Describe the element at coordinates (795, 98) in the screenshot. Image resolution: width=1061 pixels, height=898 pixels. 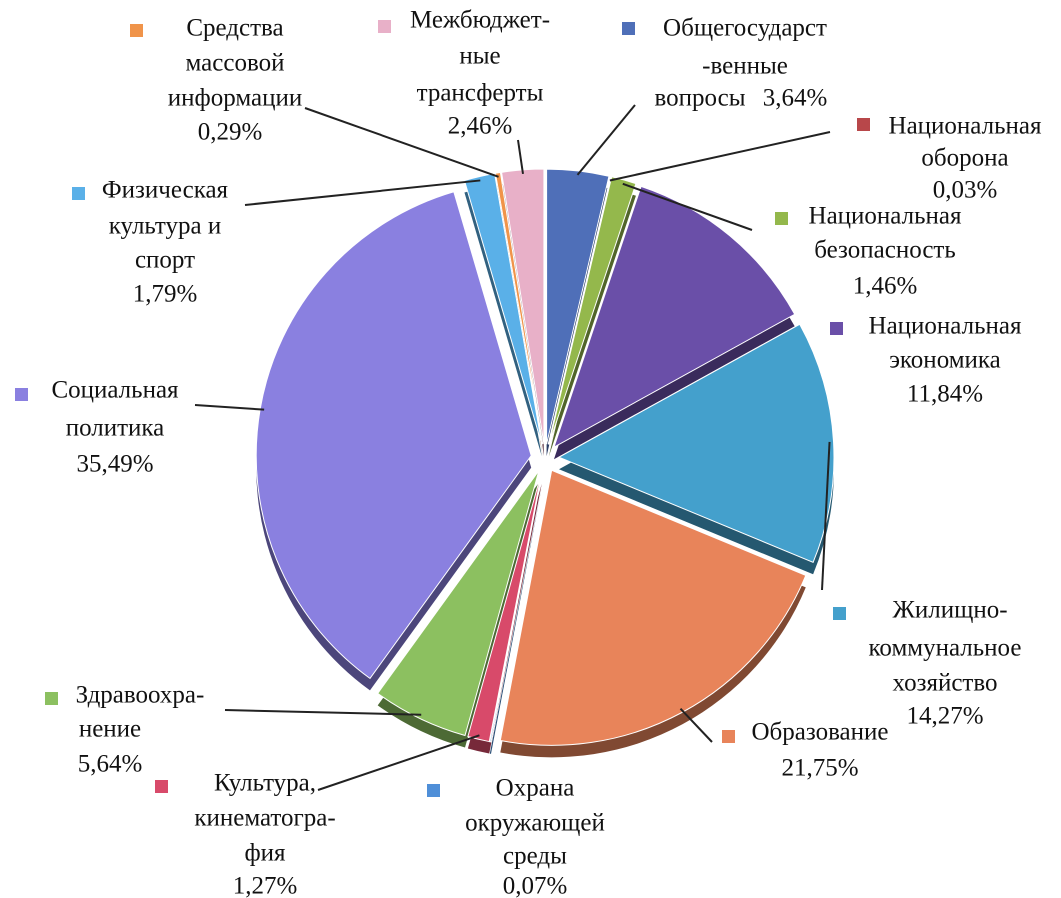
I see `value-label: 3,64%` at that location.